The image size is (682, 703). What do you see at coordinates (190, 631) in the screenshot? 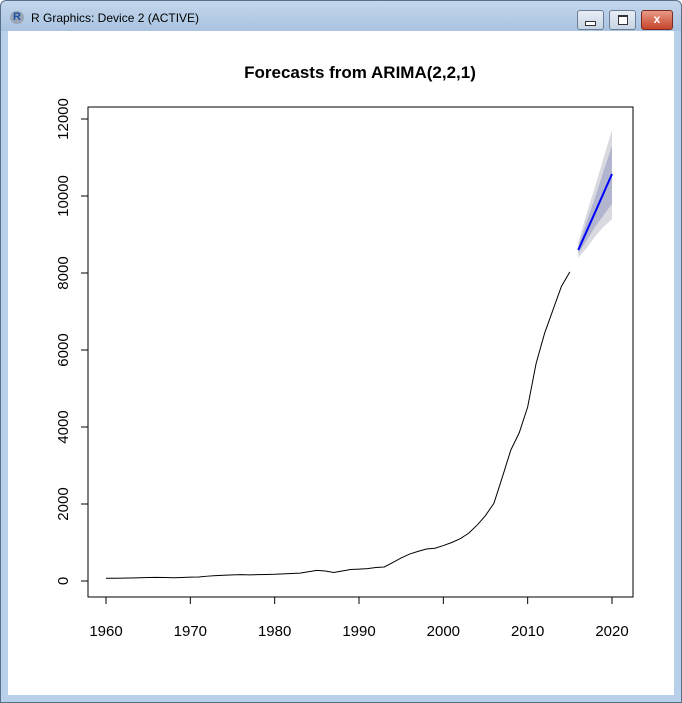
I see `x-tick-label: 1970` at bounding box center [190, 631].